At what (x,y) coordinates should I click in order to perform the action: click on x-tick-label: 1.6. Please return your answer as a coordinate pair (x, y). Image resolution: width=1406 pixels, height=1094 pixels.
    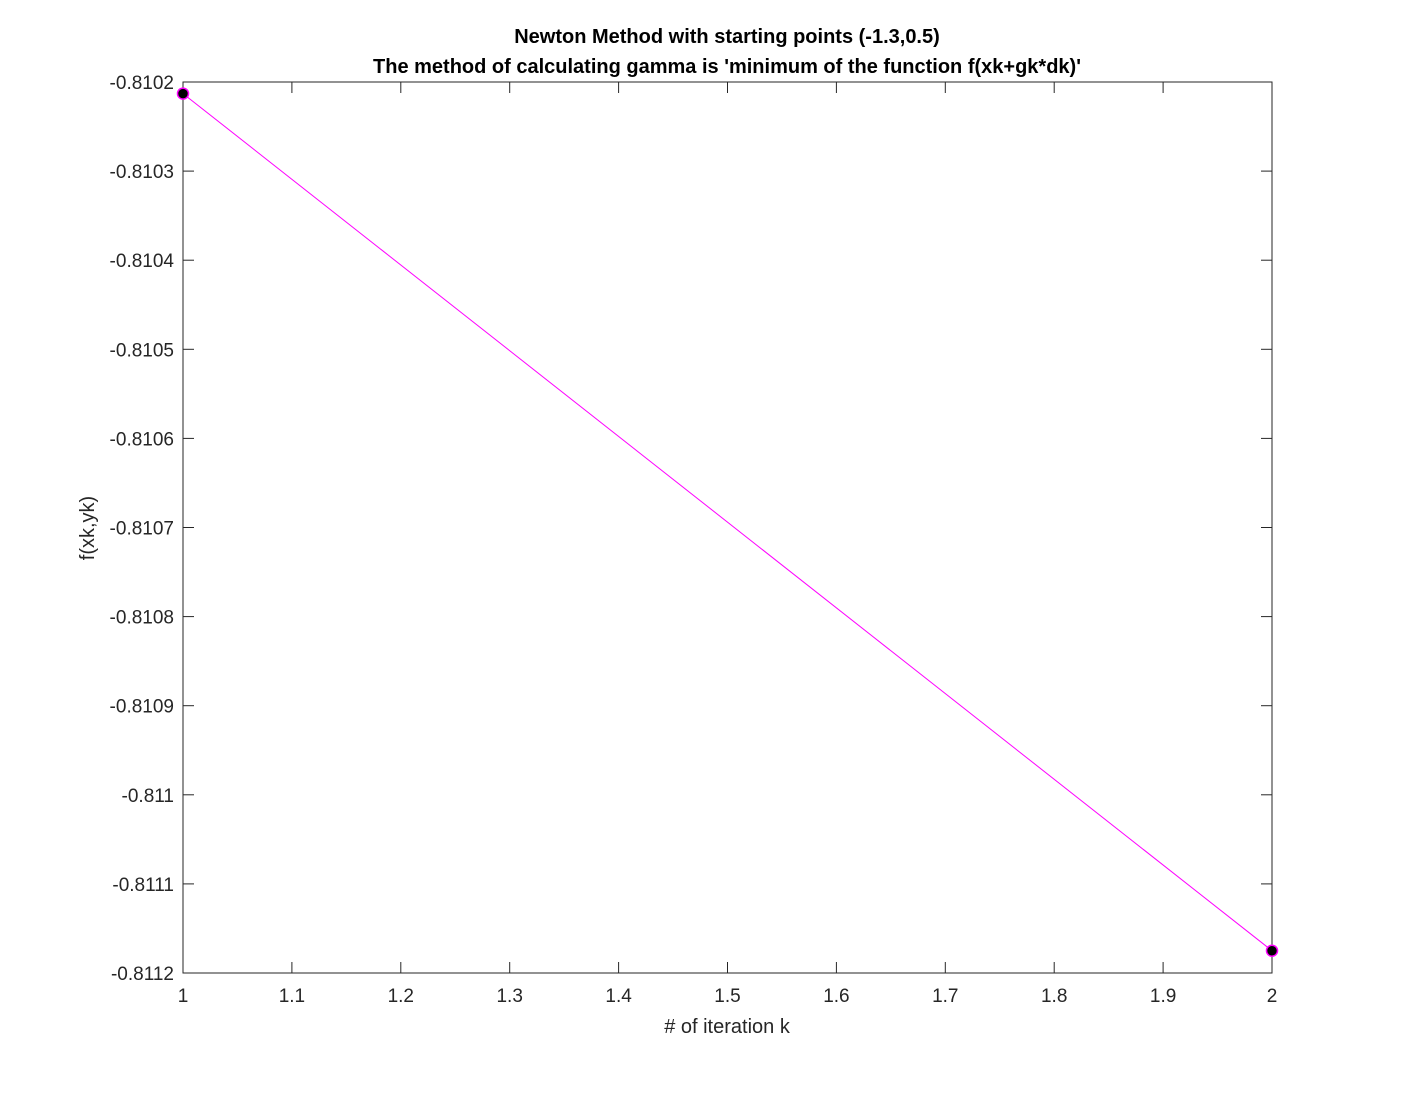
    Looking at the image, I should click on (836, 996).